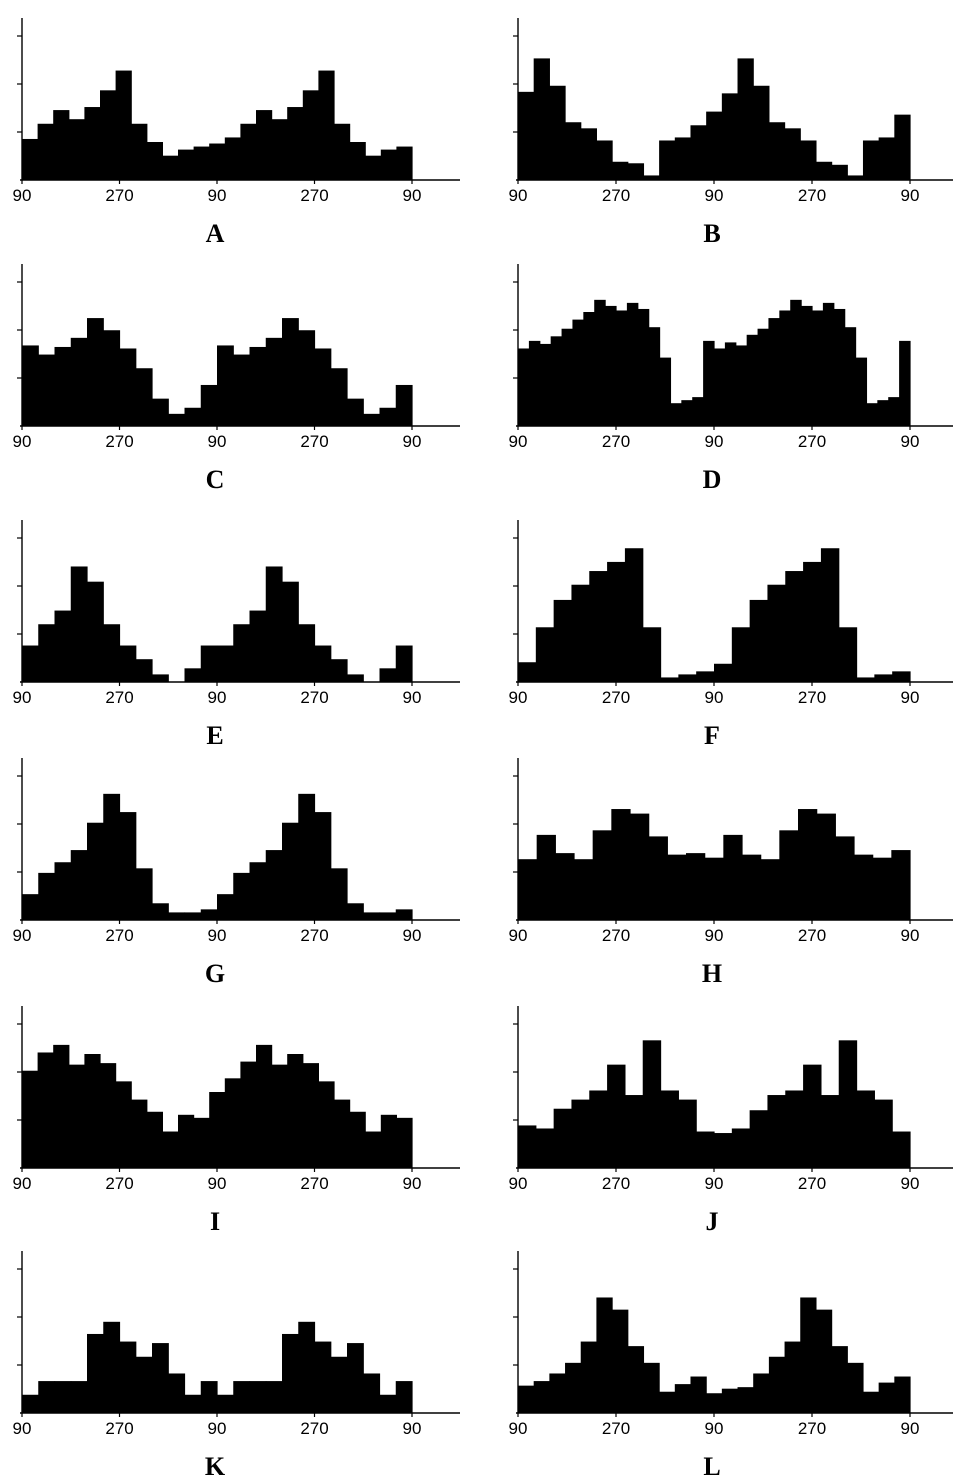 The image size is (953, 1481). Describe the element at coordinates (711, 1466) in the screenshot. I see `panel-letter-l: L` at that location.